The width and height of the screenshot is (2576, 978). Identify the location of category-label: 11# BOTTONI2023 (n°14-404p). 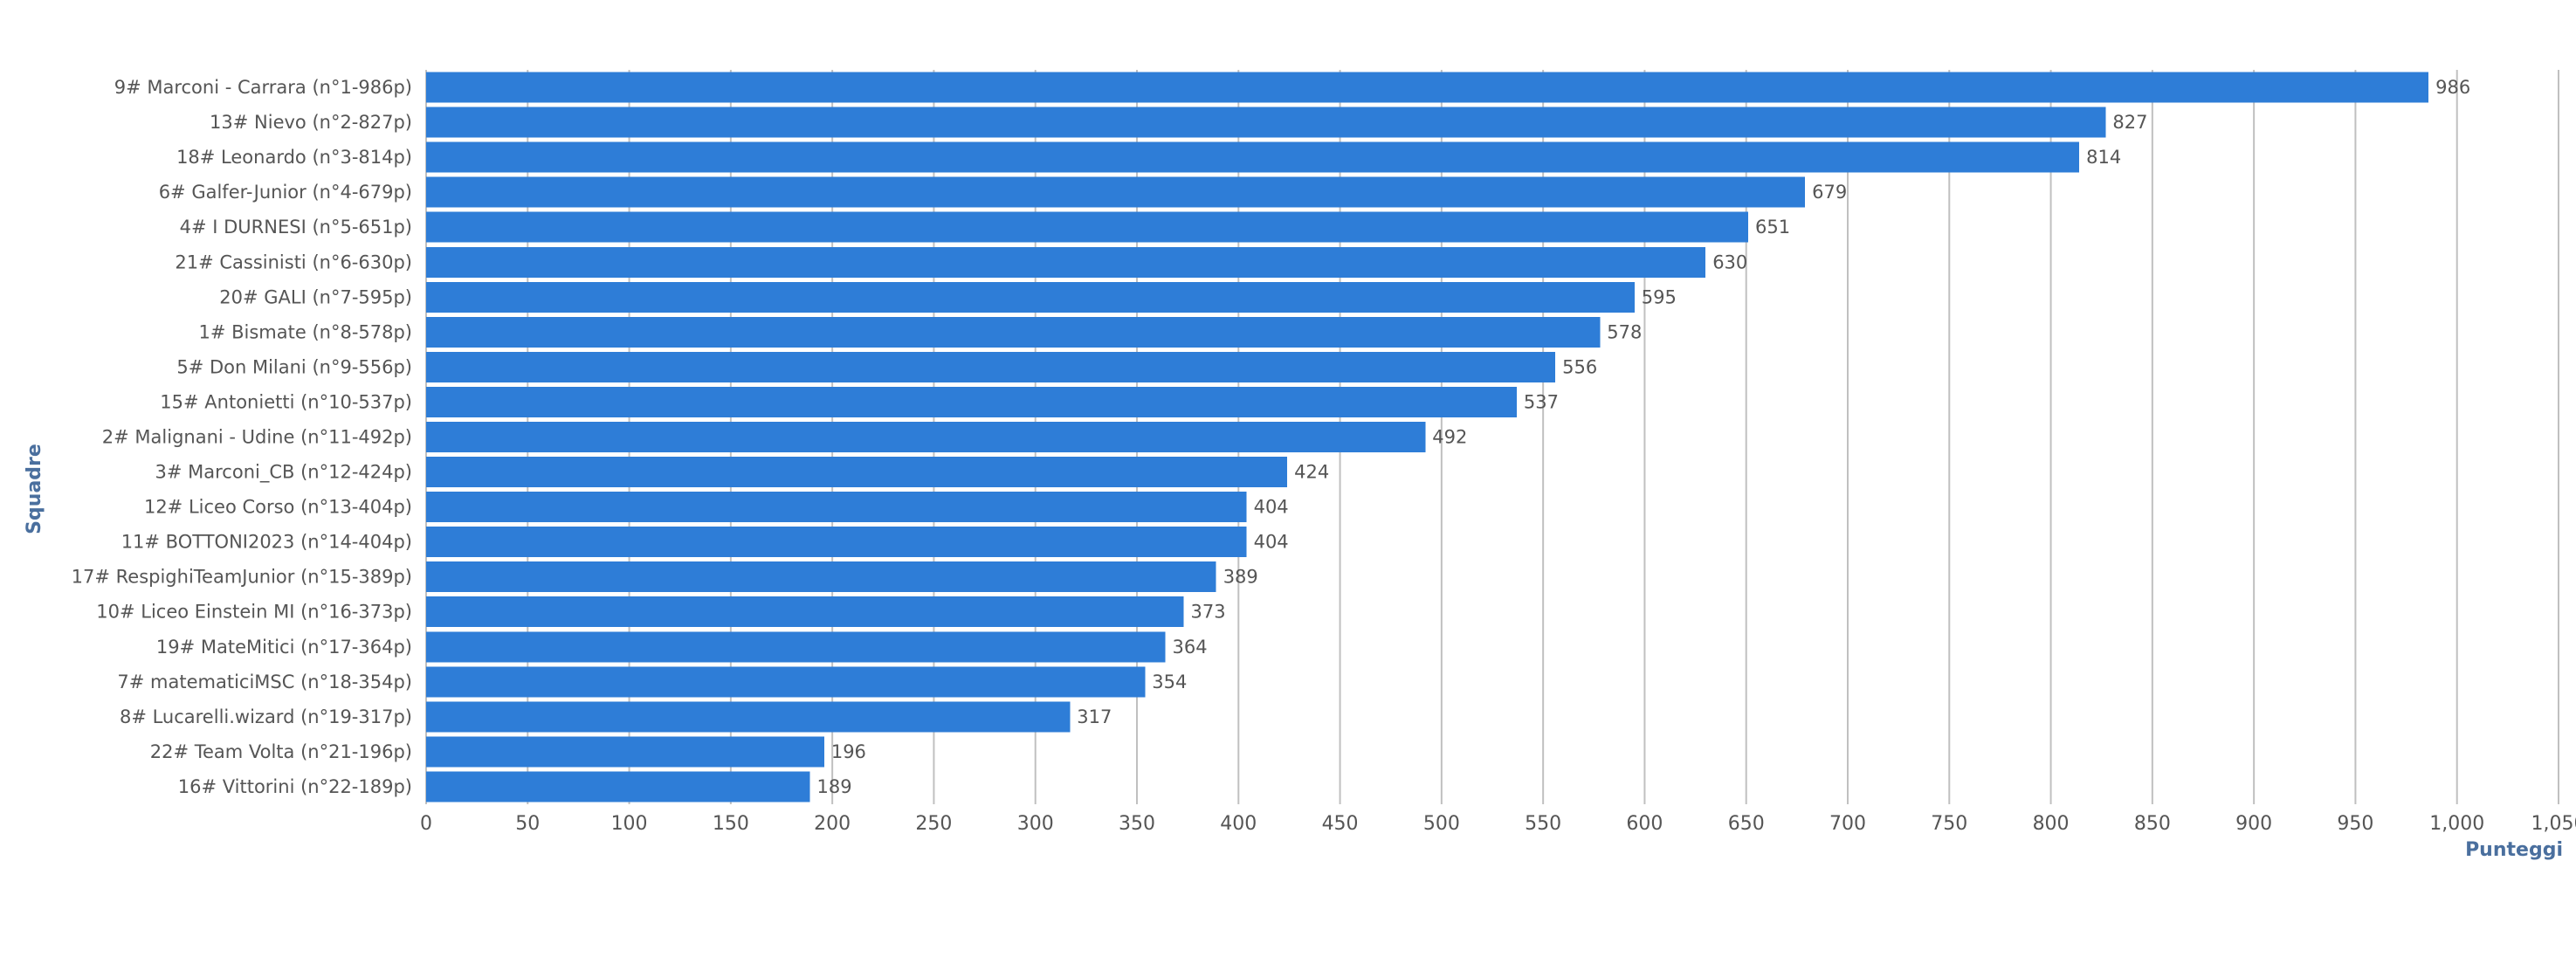
(266, 542).